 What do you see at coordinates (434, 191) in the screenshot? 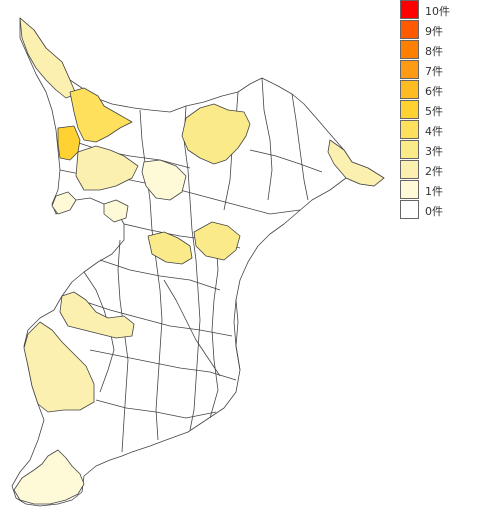
I see `legend-label: 1件` at bounding box center [434, 191].